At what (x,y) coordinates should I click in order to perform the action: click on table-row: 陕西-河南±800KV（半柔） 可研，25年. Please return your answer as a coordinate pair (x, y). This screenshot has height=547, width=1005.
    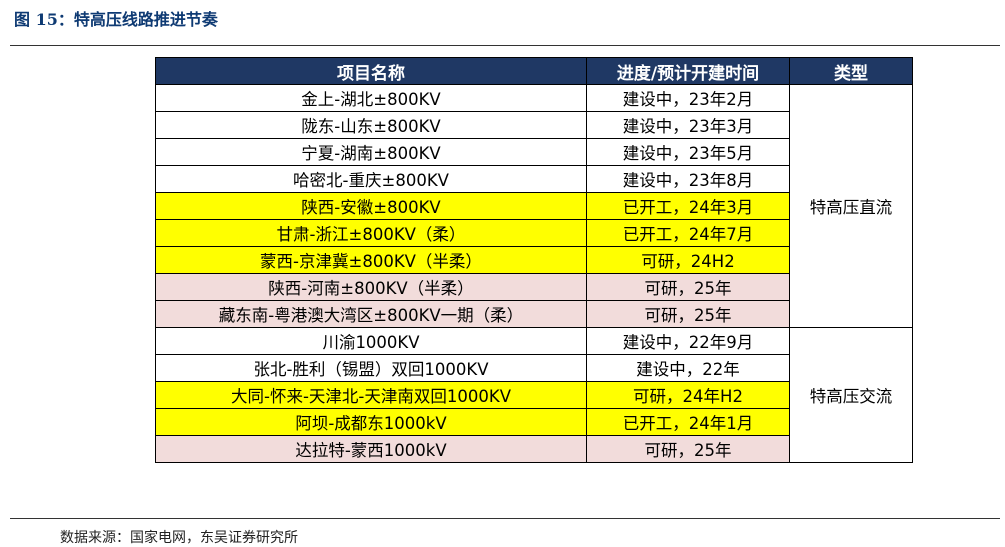
    Looking at the image, I should click on (534, 287).